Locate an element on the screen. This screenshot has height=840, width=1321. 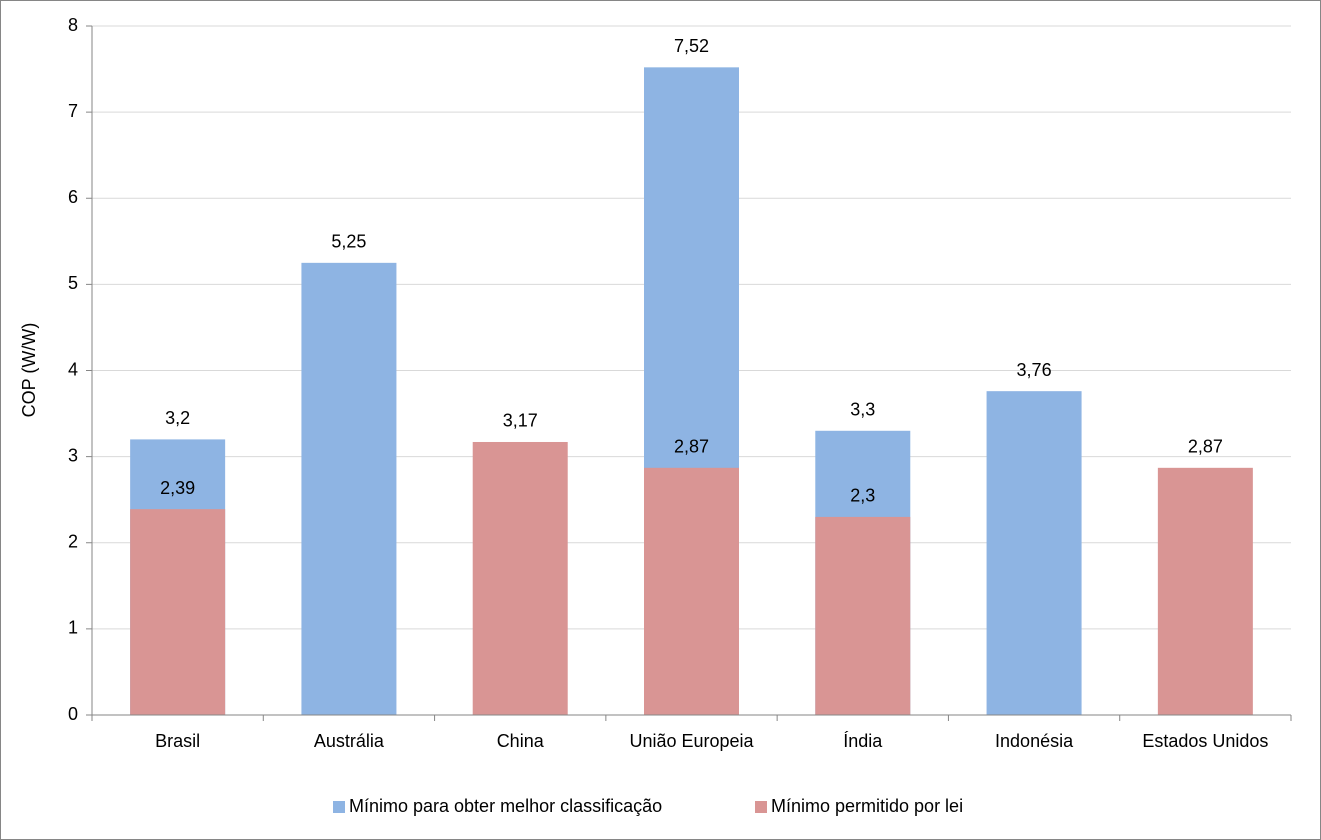
data-label: 3,2 is located at coordinates (177, 418).